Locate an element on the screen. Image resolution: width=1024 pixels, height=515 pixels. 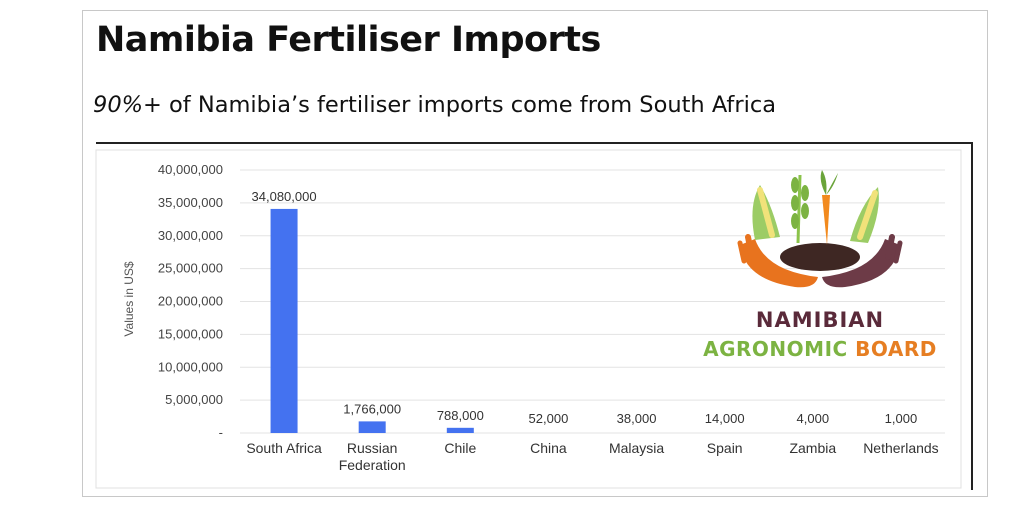
y-axis-title: Values in US$ is located at coordinates (129, 298).